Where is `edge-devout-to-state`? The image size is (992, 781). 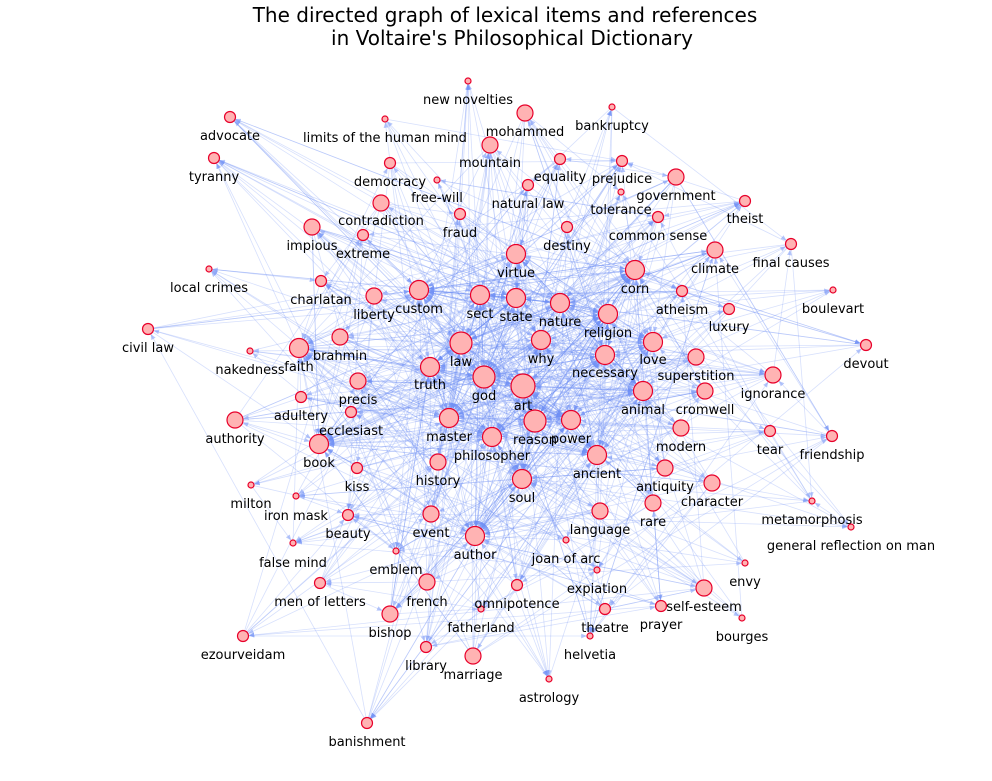
edge-devout-to-state is located at coordinates (696, 321).